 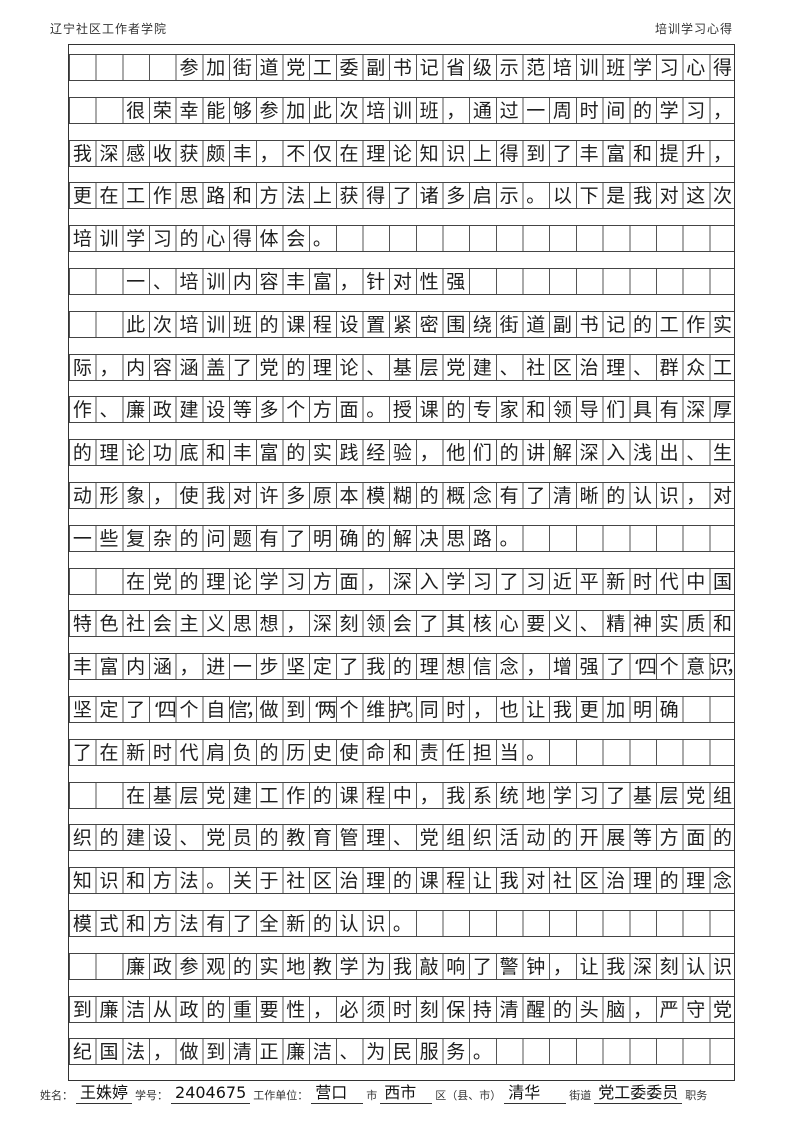 What do you see at coordinates (562, 667) in the screenshot?
I see `grid-cell: 增` at bounding box center [562, 667].